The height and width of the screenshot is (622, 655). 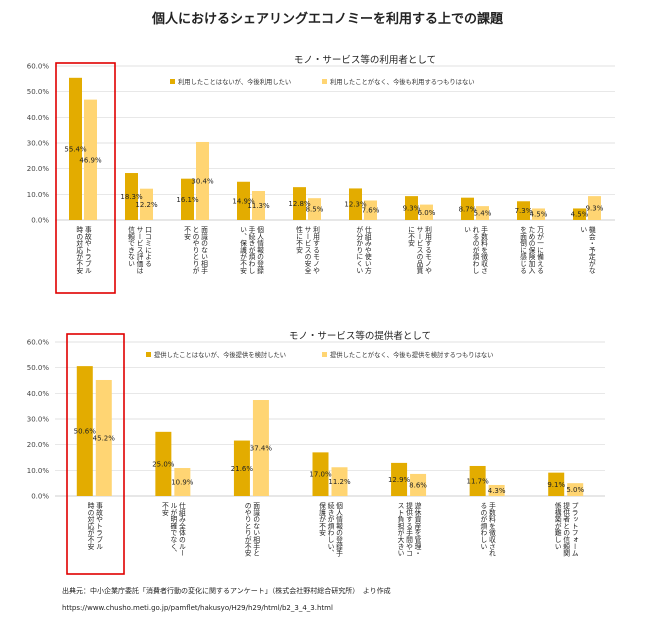 I want to click on data-label-series1: 17.0%, so click(x=320, y=475).